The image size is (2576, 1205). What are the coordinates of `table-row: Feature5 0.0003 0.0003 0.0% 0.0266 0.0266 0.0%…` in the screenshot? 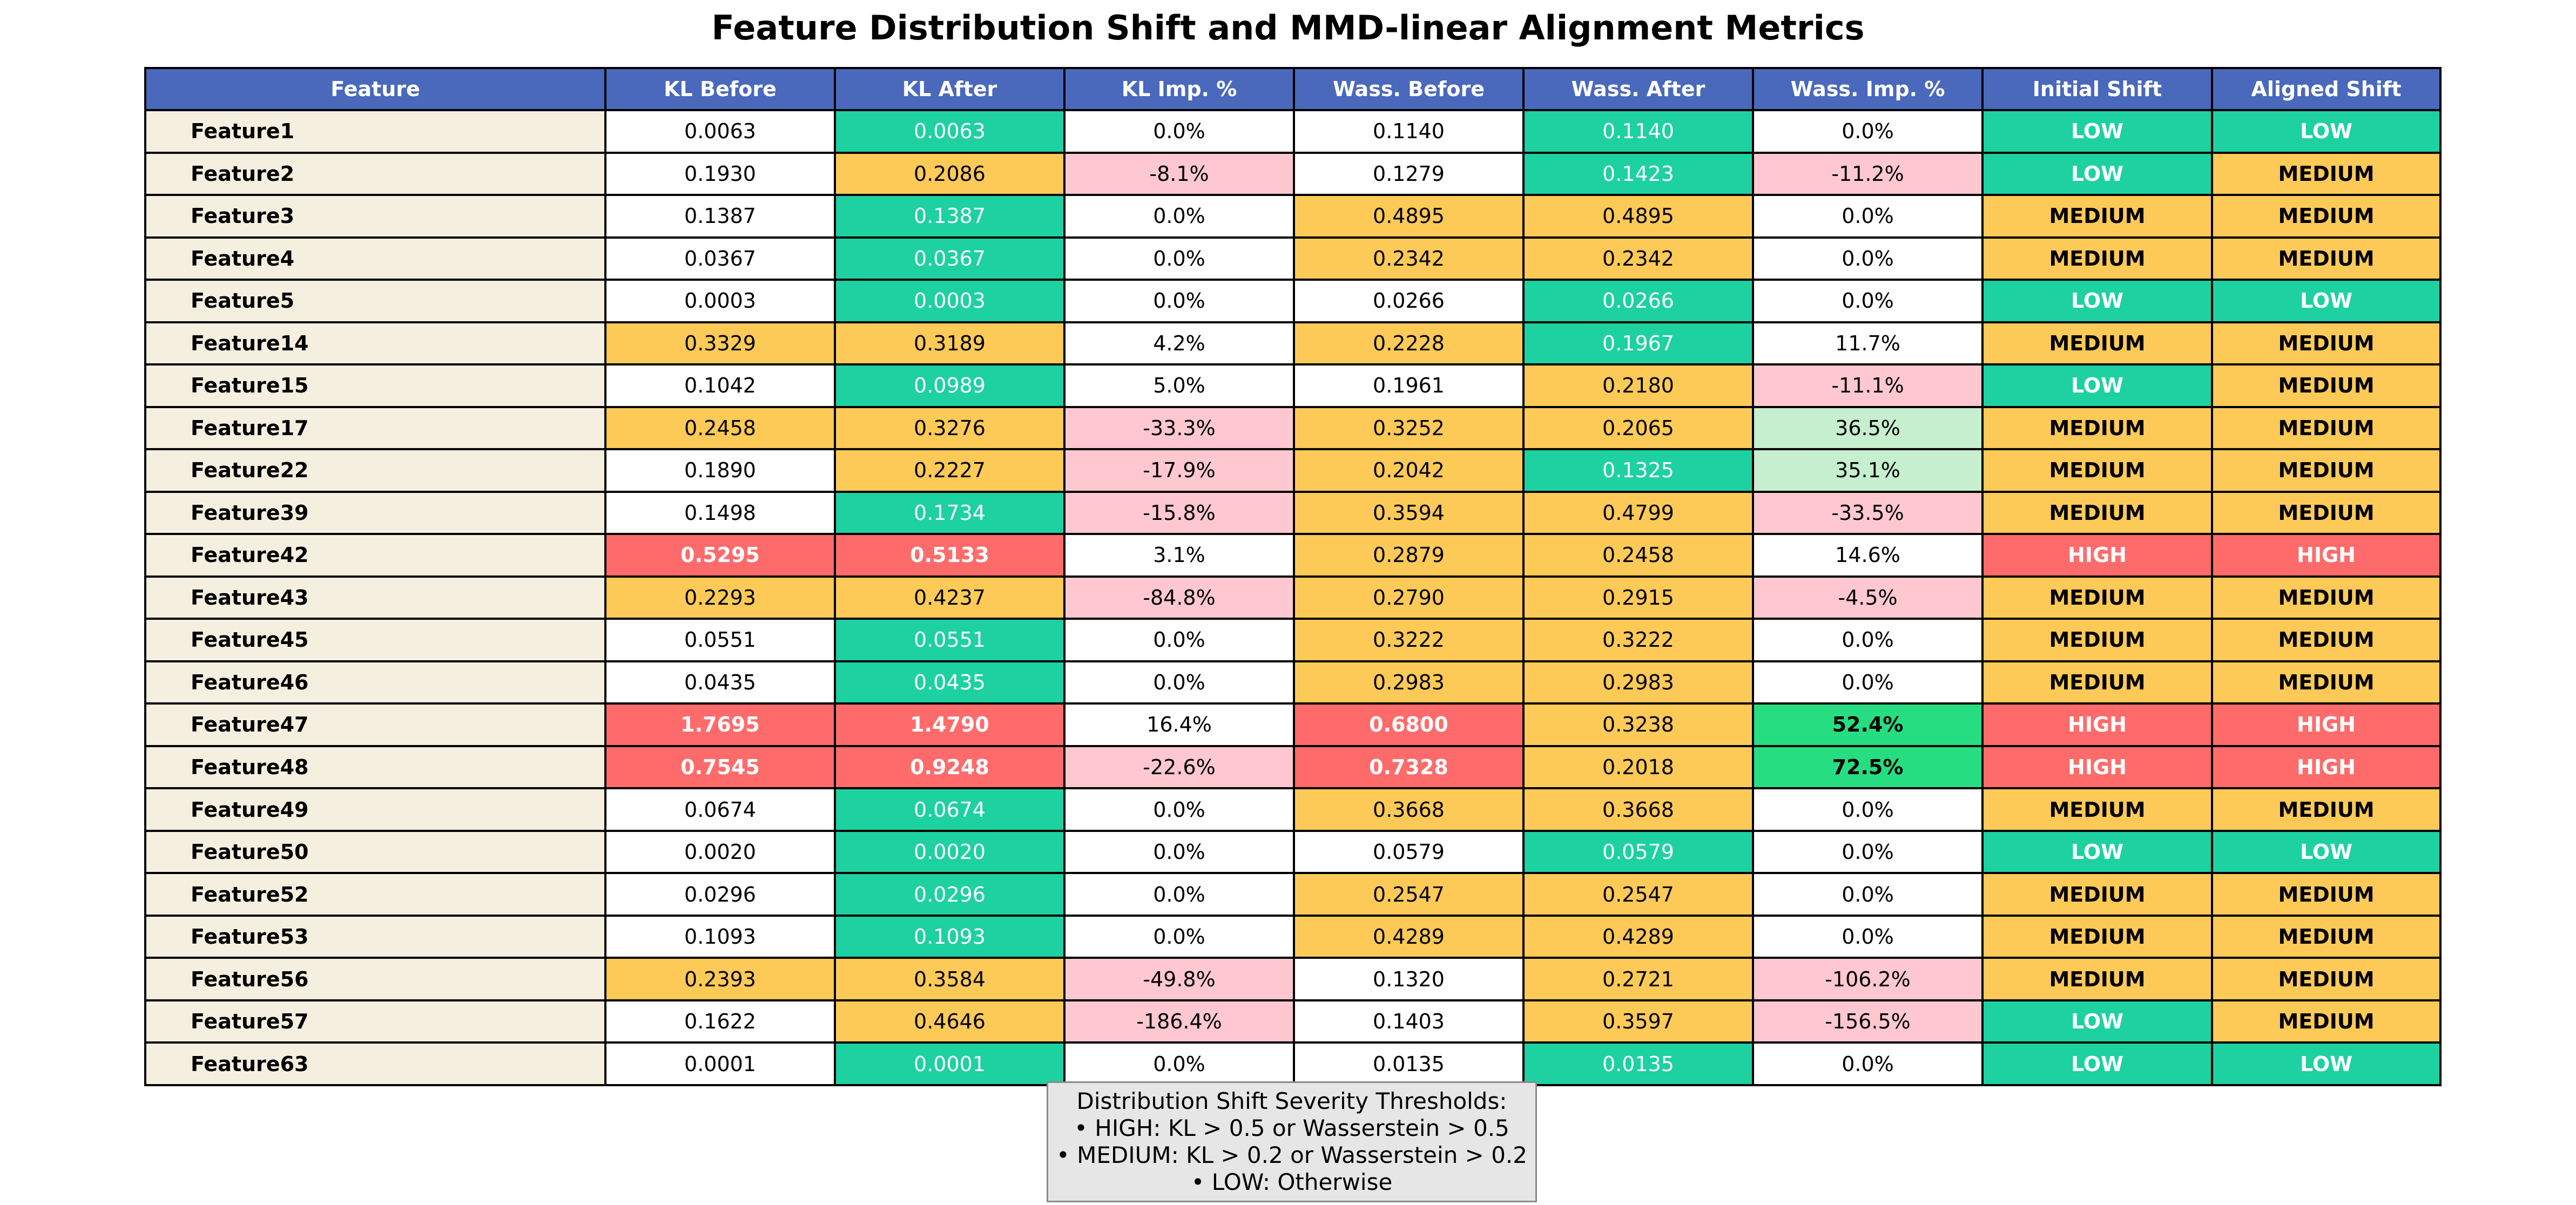 It's located at (1293, 301).